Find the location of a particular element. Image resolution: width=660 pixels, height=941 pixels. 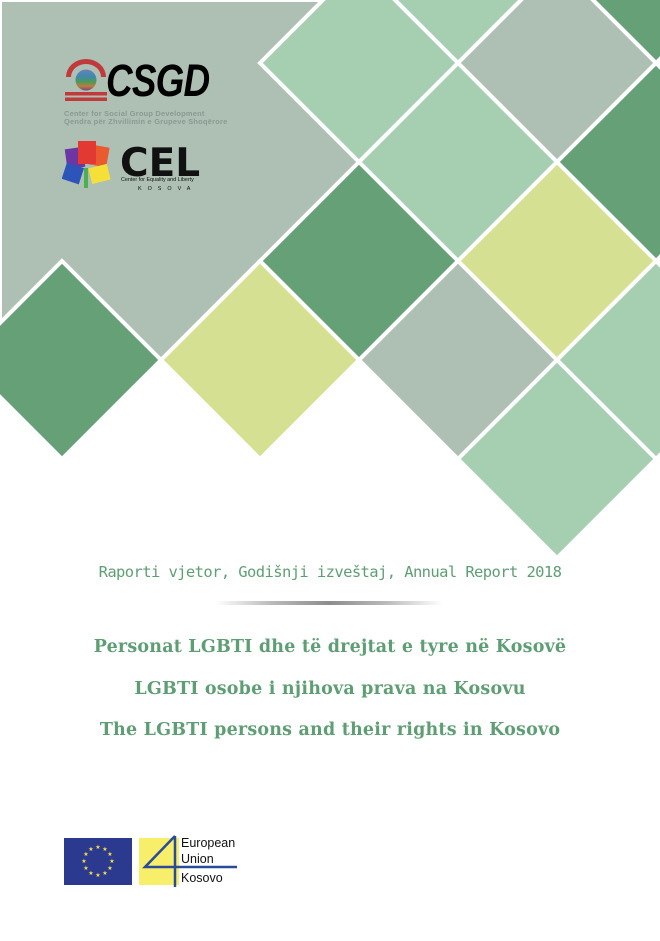

csgd-wordmark: CSGD is located at coordinates (158, 80).